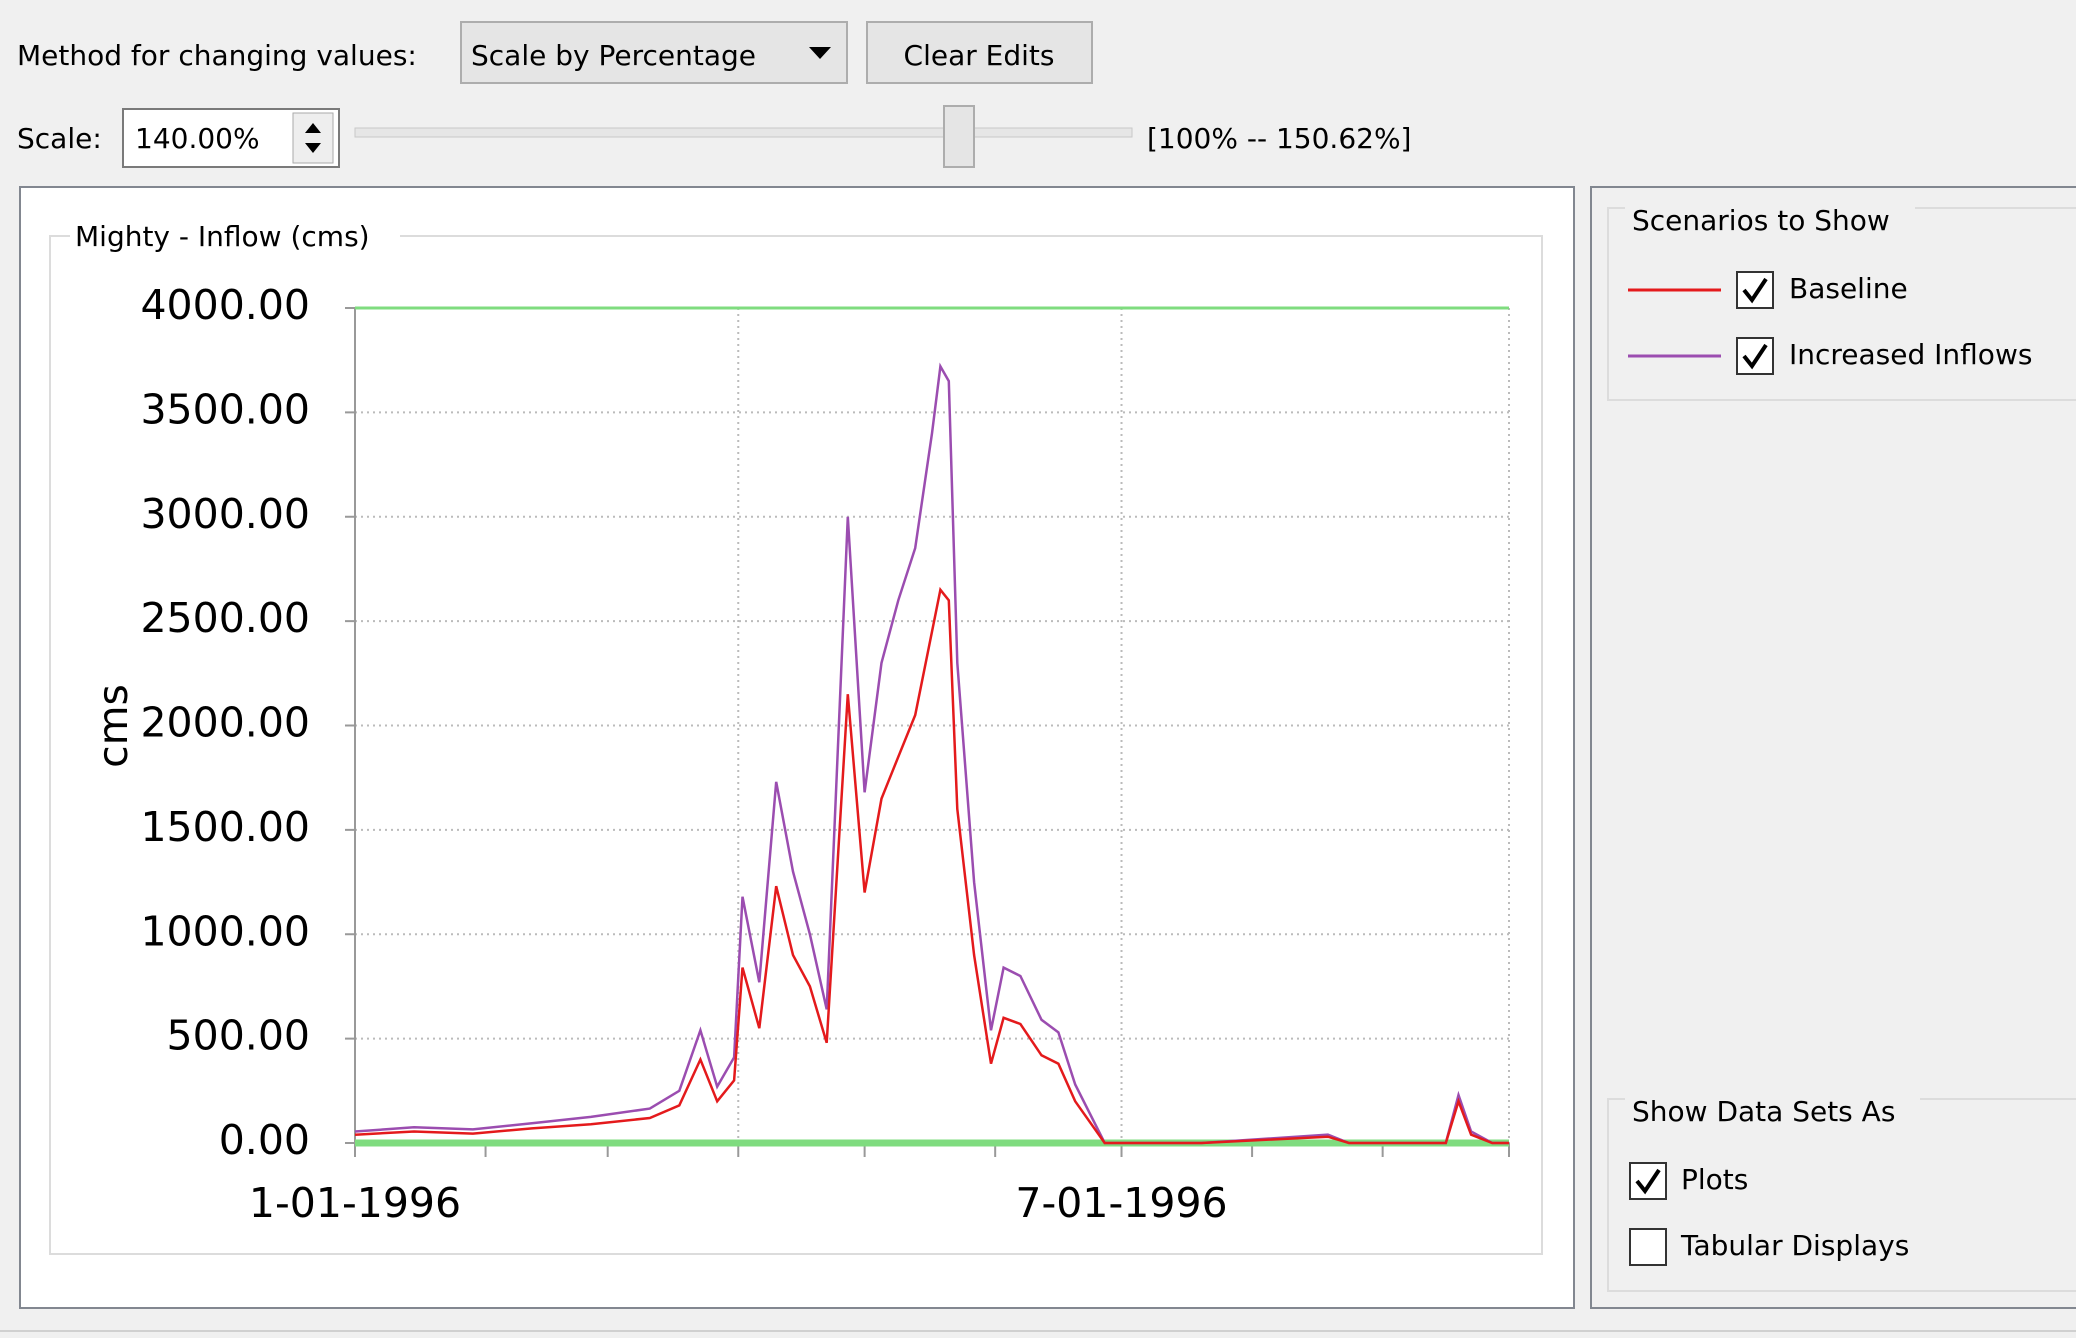 The height and width of the screenshot is (1338, 2076). I want to click on legend-title-backdrop, so click(1770, 221).